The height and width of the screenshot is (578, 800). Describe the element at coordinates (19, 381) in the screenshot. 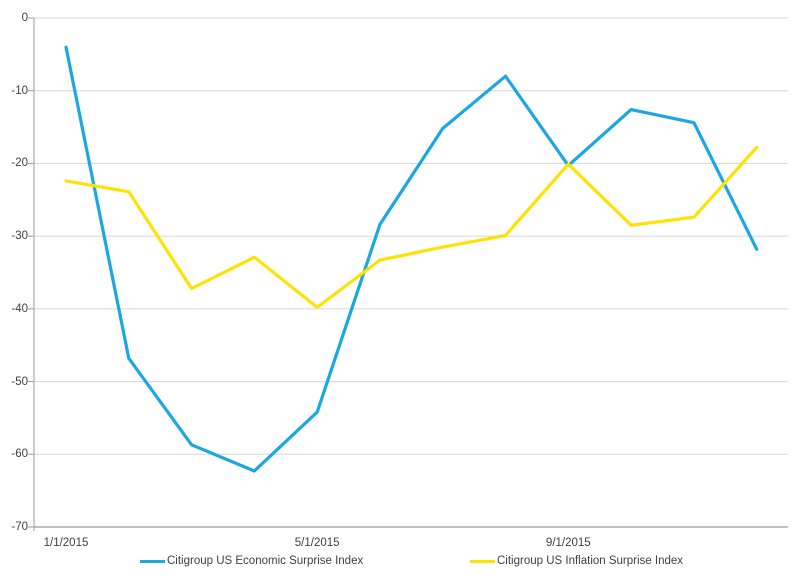

I see `y-axis-tick-label: -50` at that location.